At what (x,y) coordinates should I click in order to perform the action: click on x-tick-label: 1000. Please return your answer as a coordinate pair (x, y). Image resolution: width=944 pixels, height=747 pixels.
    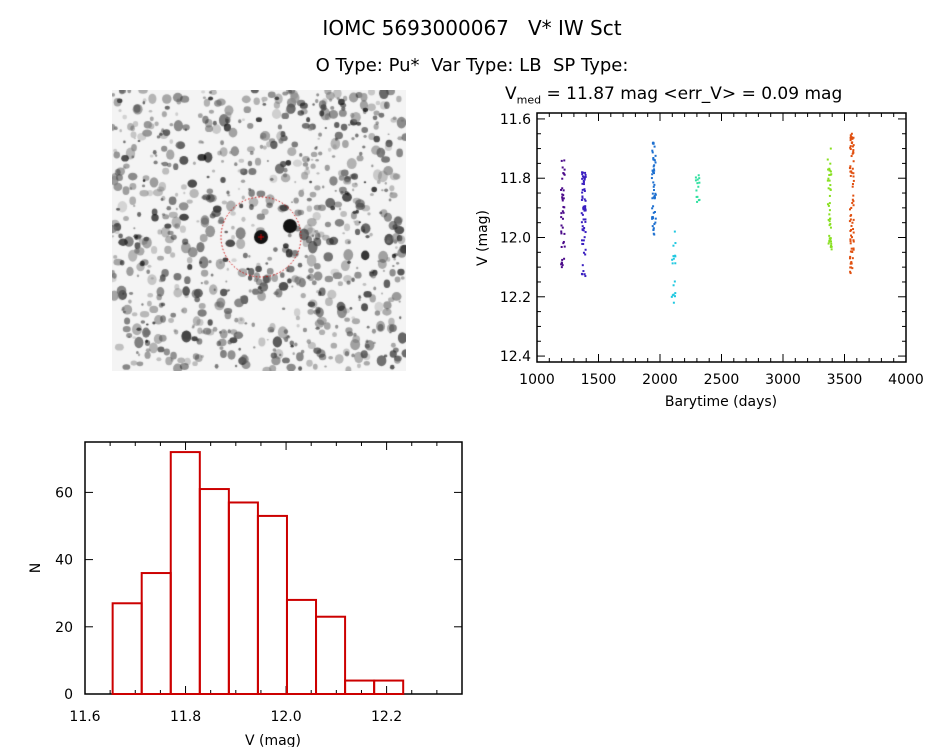
    Looking at the image, I should click on (537, 380).